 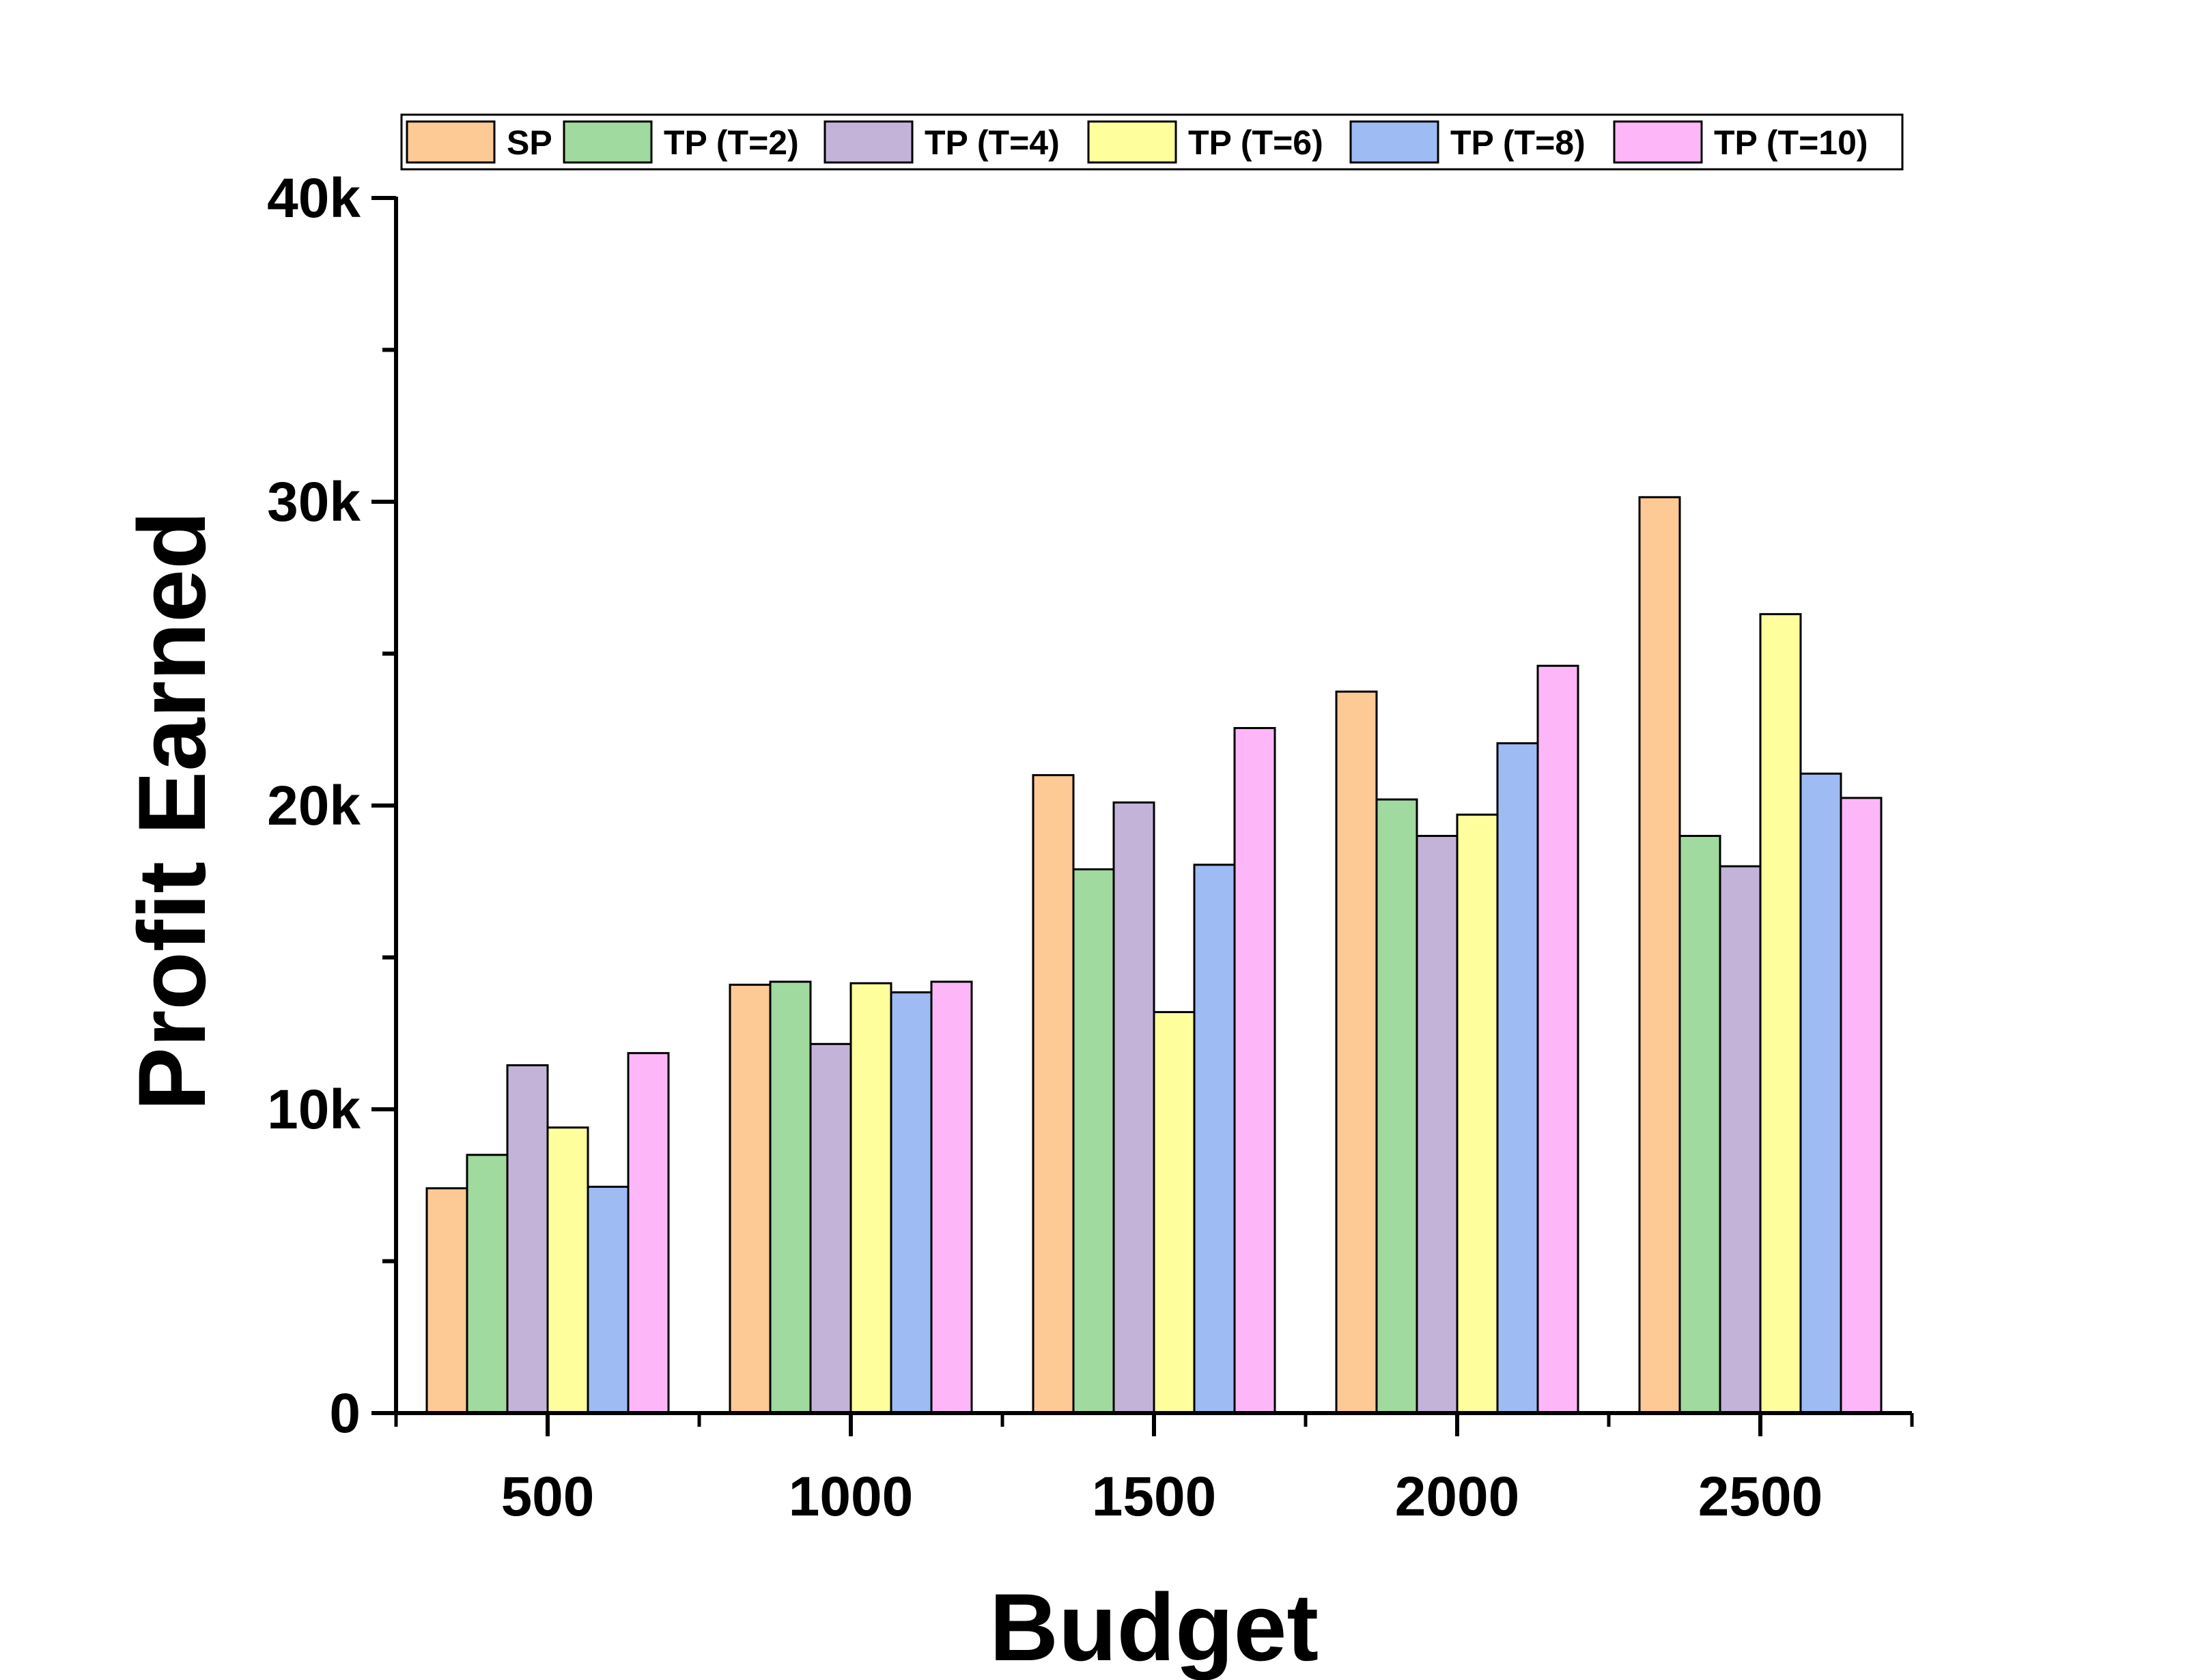 I want to click on x-tick-label: 1500, so click(x=1154, y=1497).